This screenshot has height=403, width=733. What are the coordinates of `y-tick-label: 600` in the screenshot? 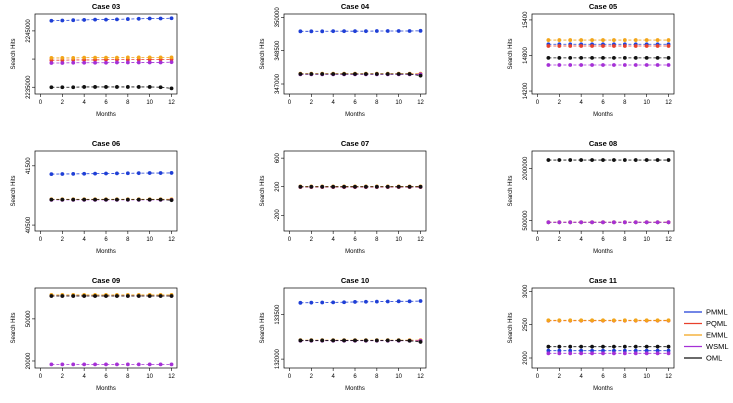 It's located at (278, 157).